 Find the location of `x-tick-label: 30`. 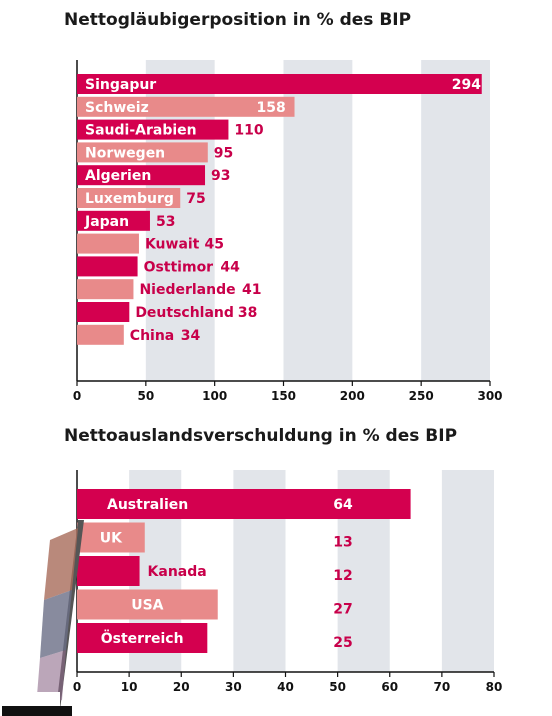

x-tick-label: 30 is located at coordinates (233, 687).